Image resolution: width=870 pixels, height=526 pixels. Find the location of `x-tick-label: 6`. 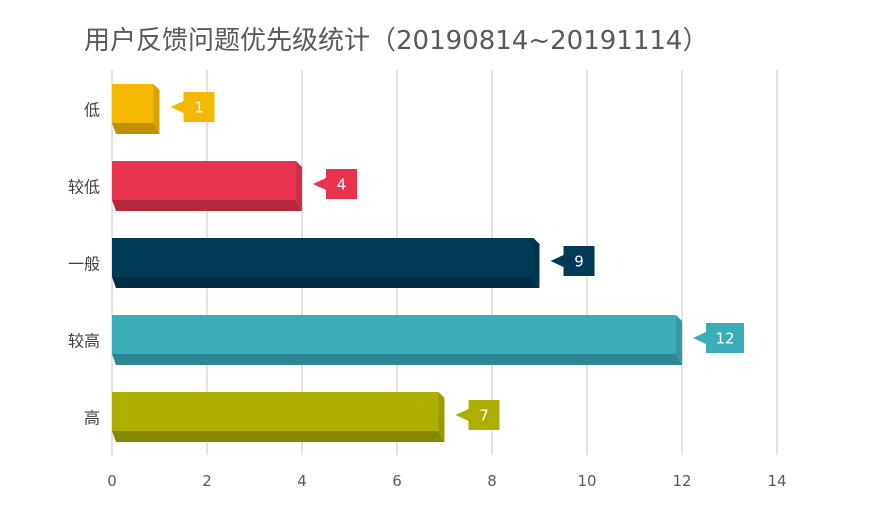

x-tick-label: 6 is located at coordinates (397, 481).